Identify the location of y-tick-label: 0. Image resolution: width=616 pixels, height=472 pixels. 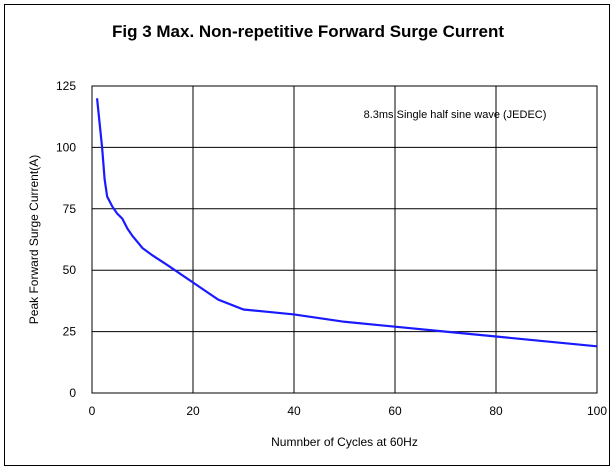
(72, 393).